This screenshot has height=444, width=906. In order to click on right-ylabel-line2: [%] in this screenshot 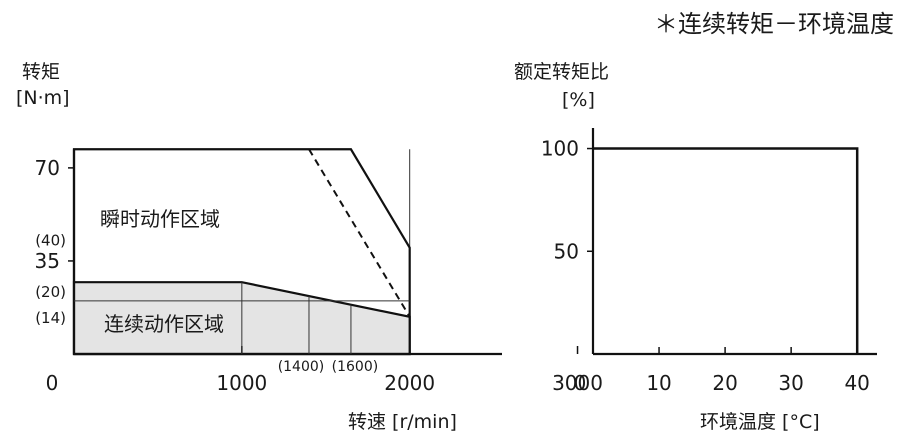, I will do `click(578, 100)`.